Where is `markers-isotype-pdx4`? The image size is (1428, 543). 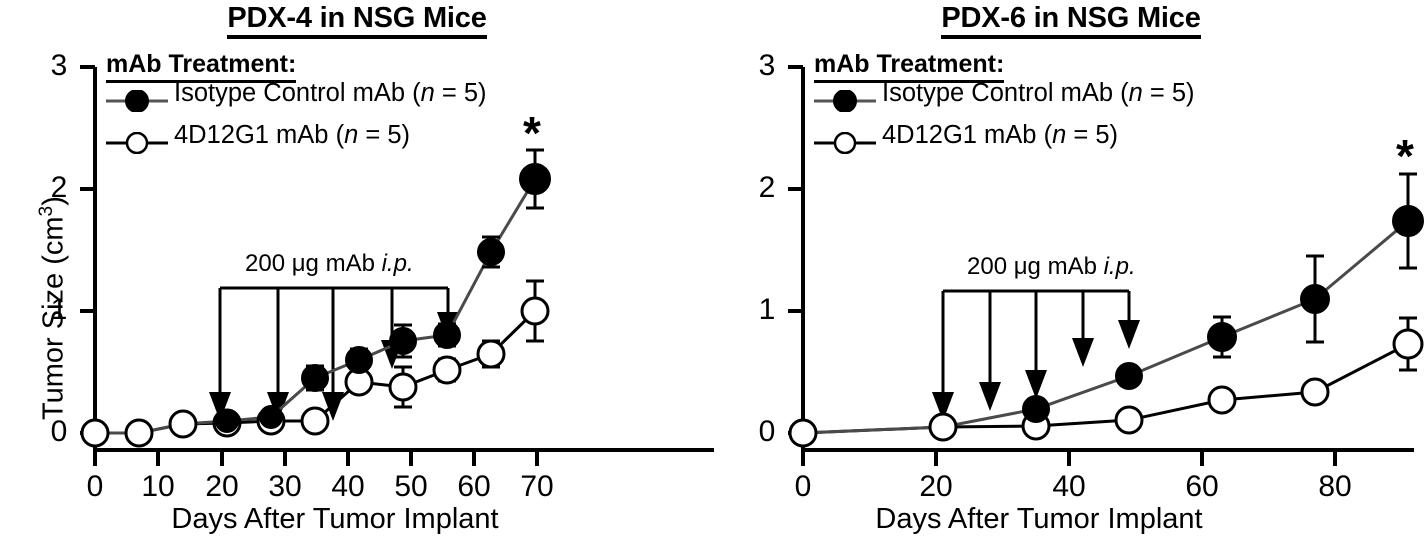 markers-isotype-pdx4 is located at coordinates (383, 298).